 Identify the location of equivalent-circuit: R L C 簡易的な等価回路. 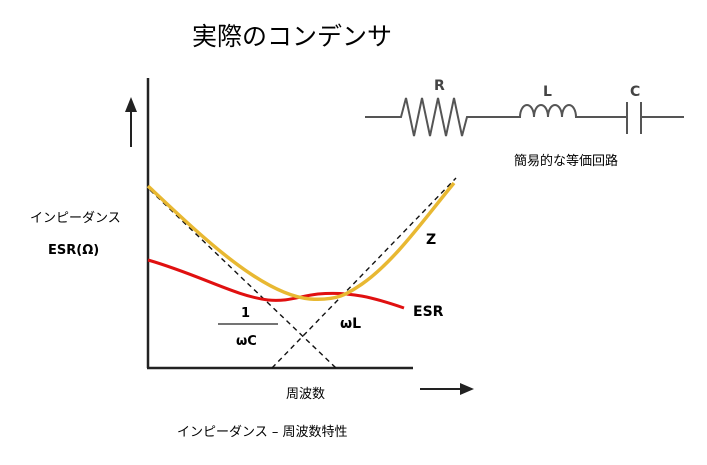
(524, 123).